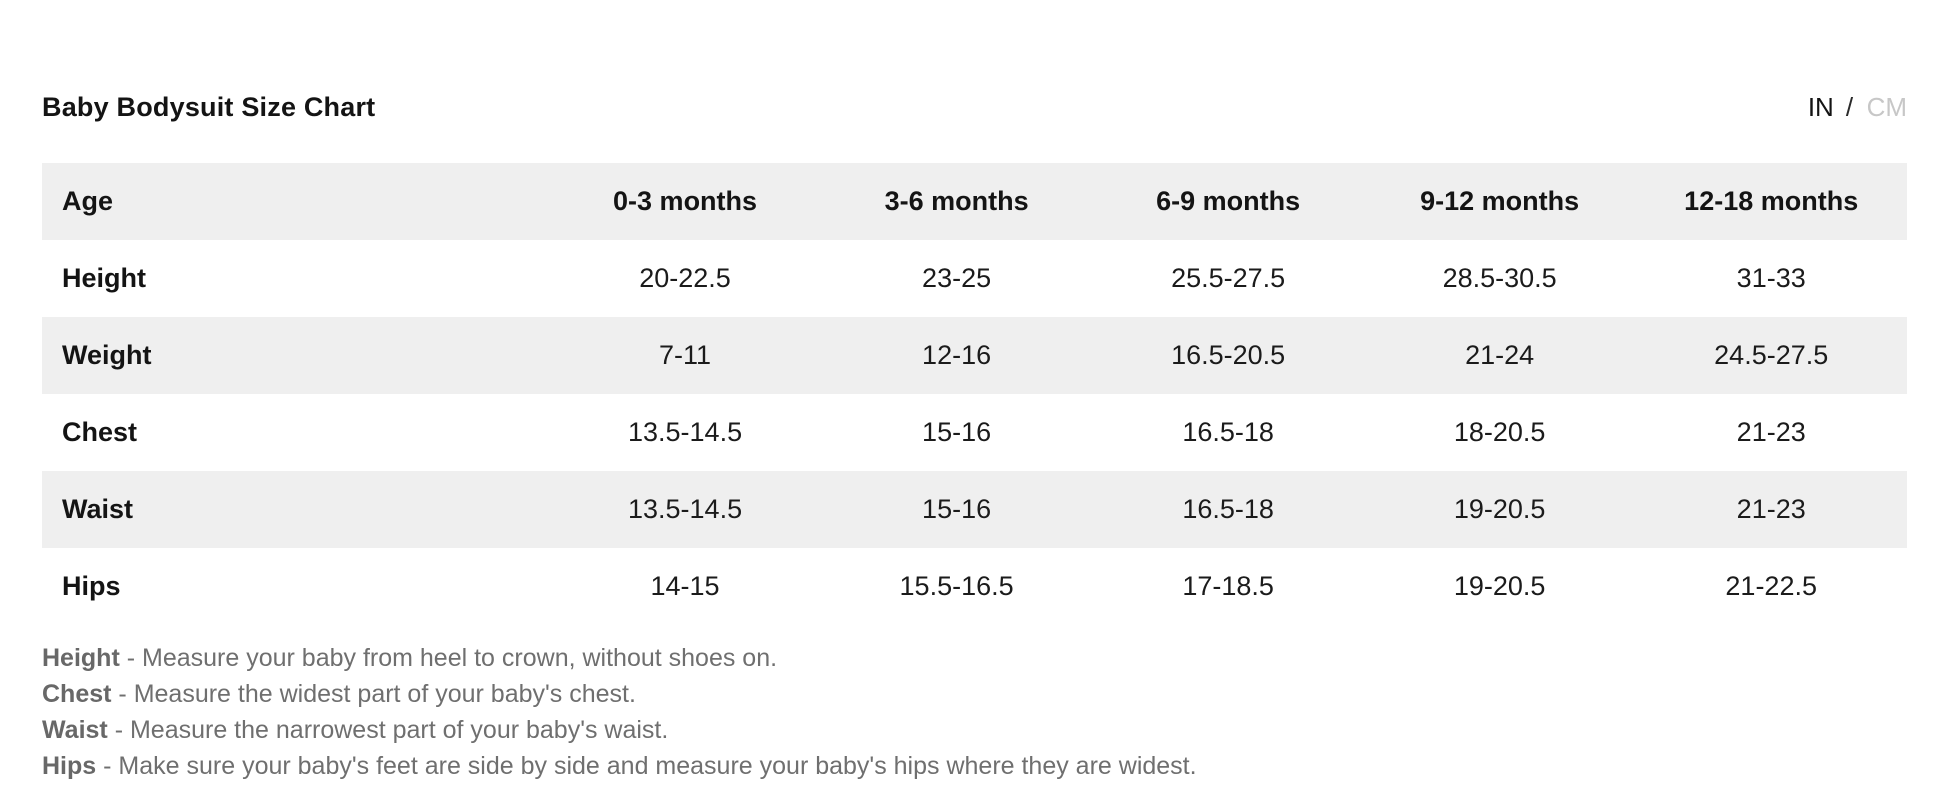 This screenshot has width=1946, height=796. Describe the element at coordinates (1228, 586) in the screenshot. I see `table-cell: 17-18.5` at that location.